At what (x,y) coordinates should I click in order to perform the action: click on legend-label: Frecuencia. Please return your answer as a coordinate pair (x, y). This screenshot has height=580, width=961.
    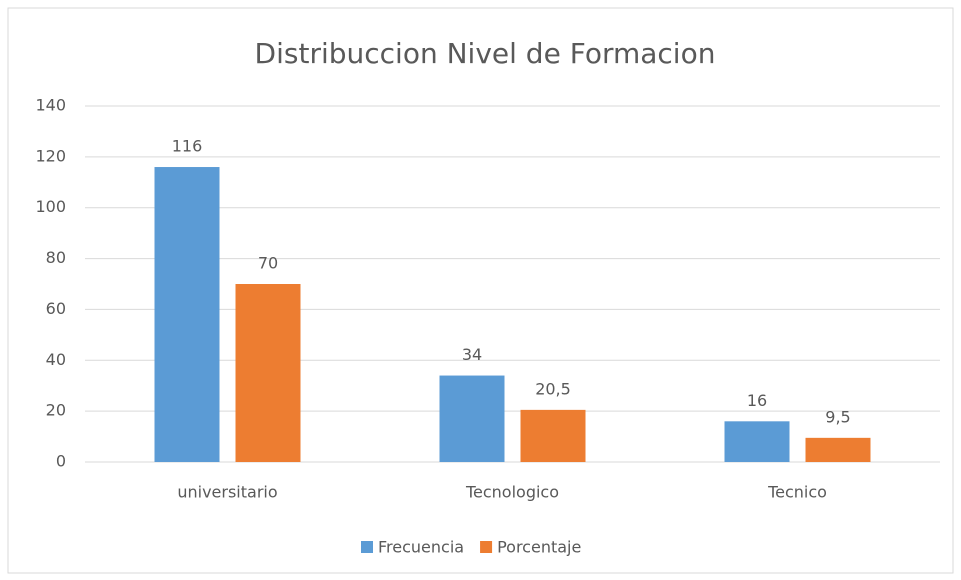
    Looking at the image, I should click on (421, 547).